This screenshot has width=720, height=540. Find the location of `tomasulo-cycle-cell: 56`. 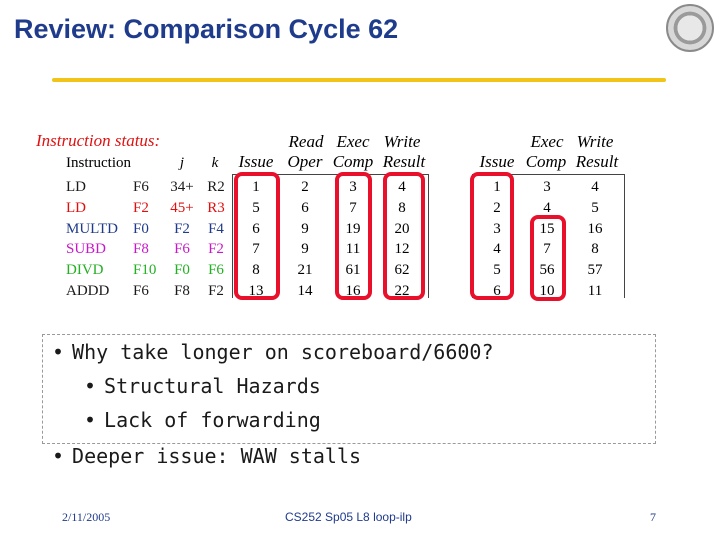

tomasulo-cycle-cell: 56 is located at coordinates (547, 270).